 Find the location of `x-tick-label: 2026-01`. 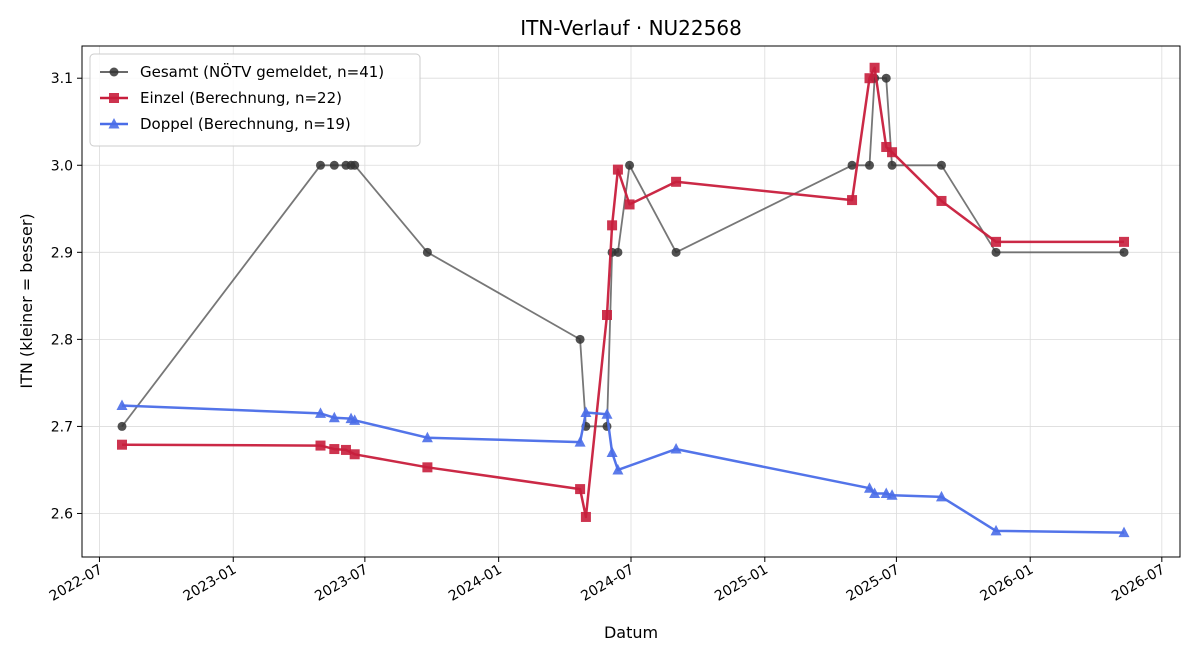

x-tick-label: 2026-01 is located at coordinates (1007, 583).